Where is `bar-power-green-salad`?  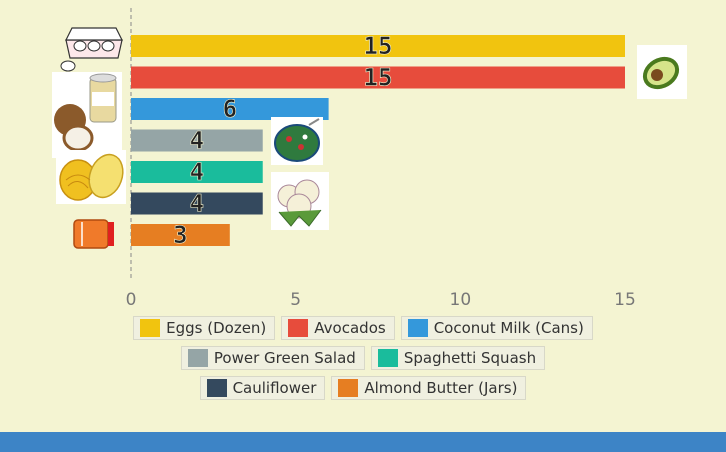
bar-power-green-salad is located at coordinates (197, 140).